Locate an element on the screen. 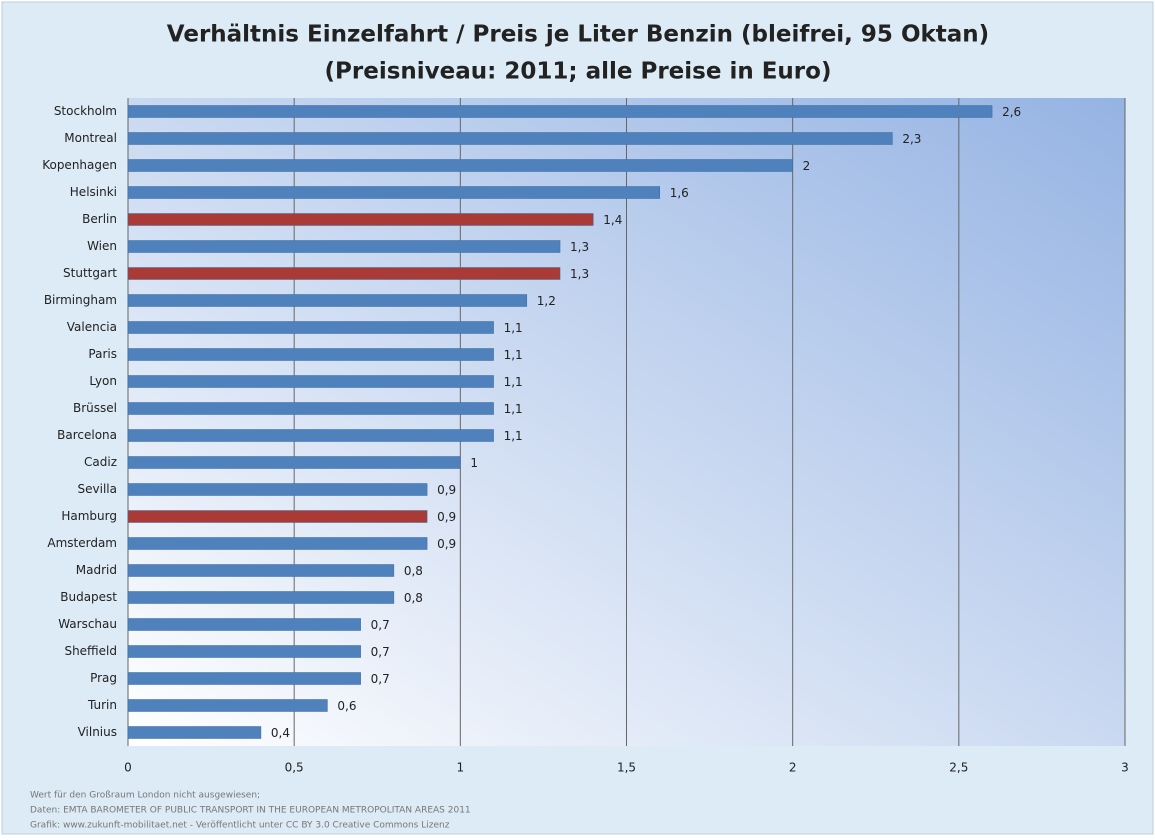 This screenshot has width=1155, height=840. y-tick-label: Budapest is located at coordinates (88, 597).